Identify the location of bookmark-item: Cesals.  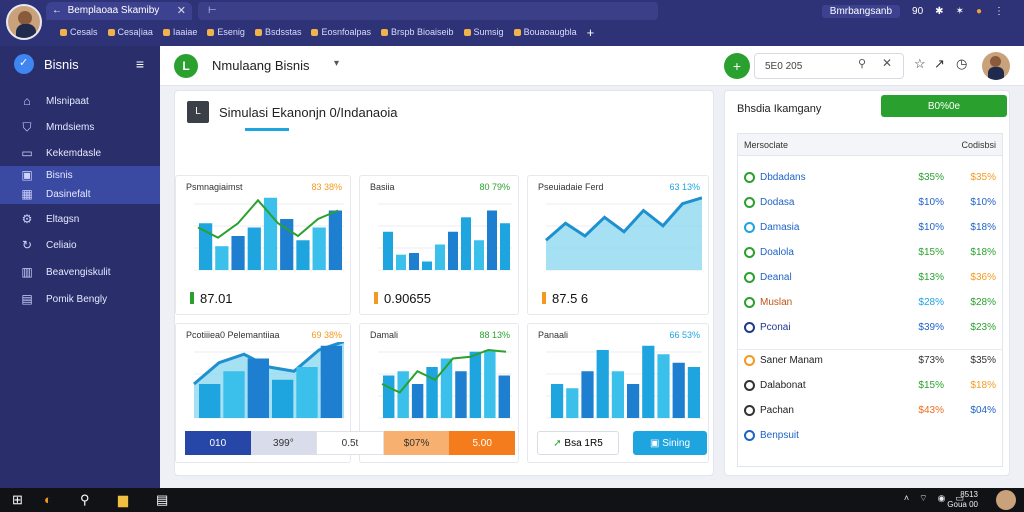
(79, 32).